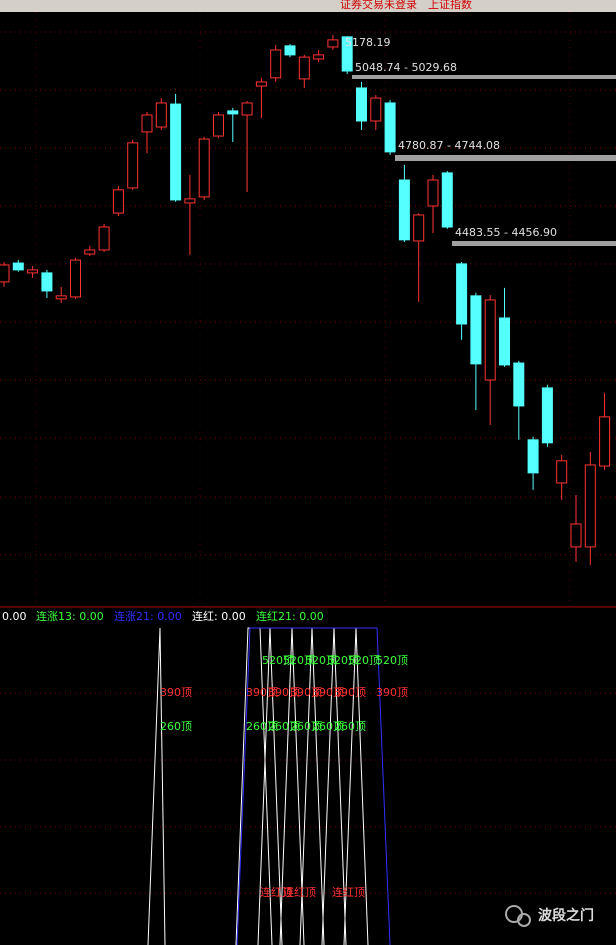 The height and width of the screenshot is (945, 616). I want to click on watermark-text: 波段之门, so click(566, 915).